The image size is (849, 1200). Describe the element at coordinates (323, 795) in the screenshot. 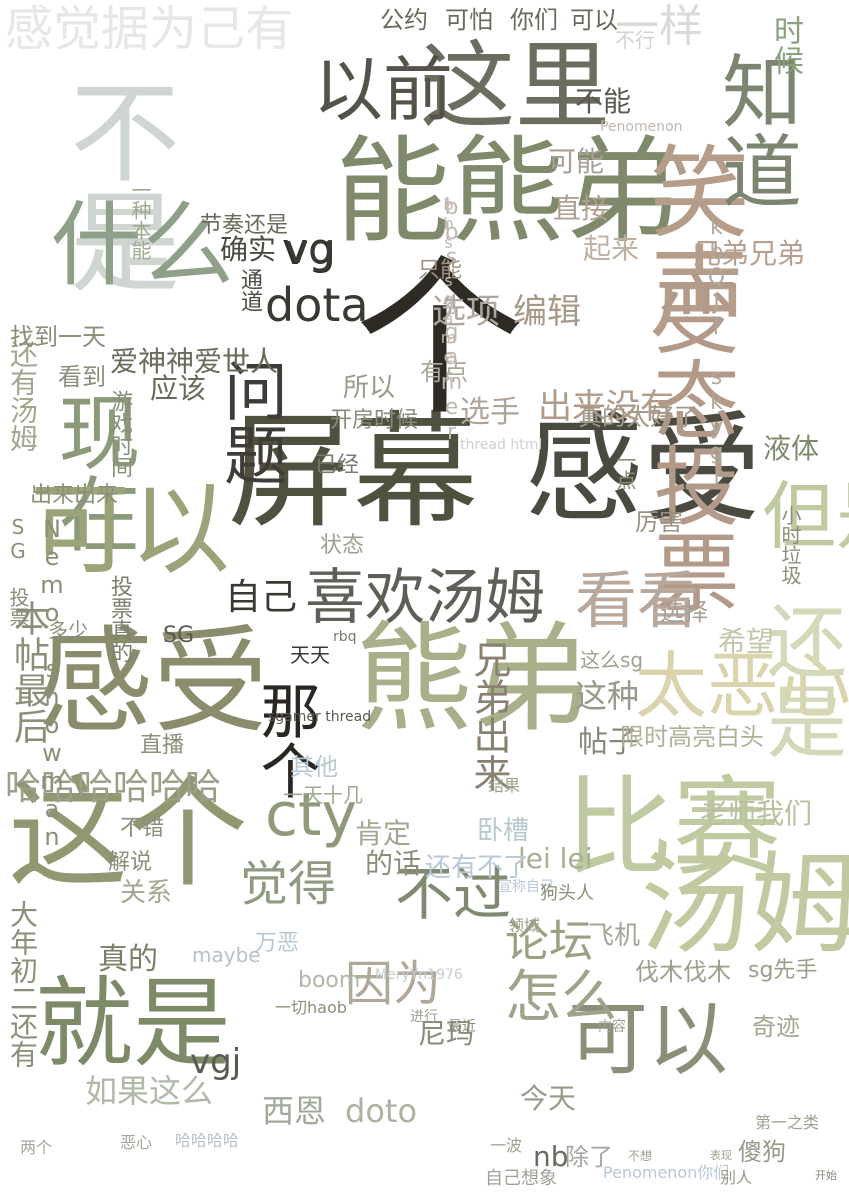

I see `cloud-word: 一天十几` at that location.